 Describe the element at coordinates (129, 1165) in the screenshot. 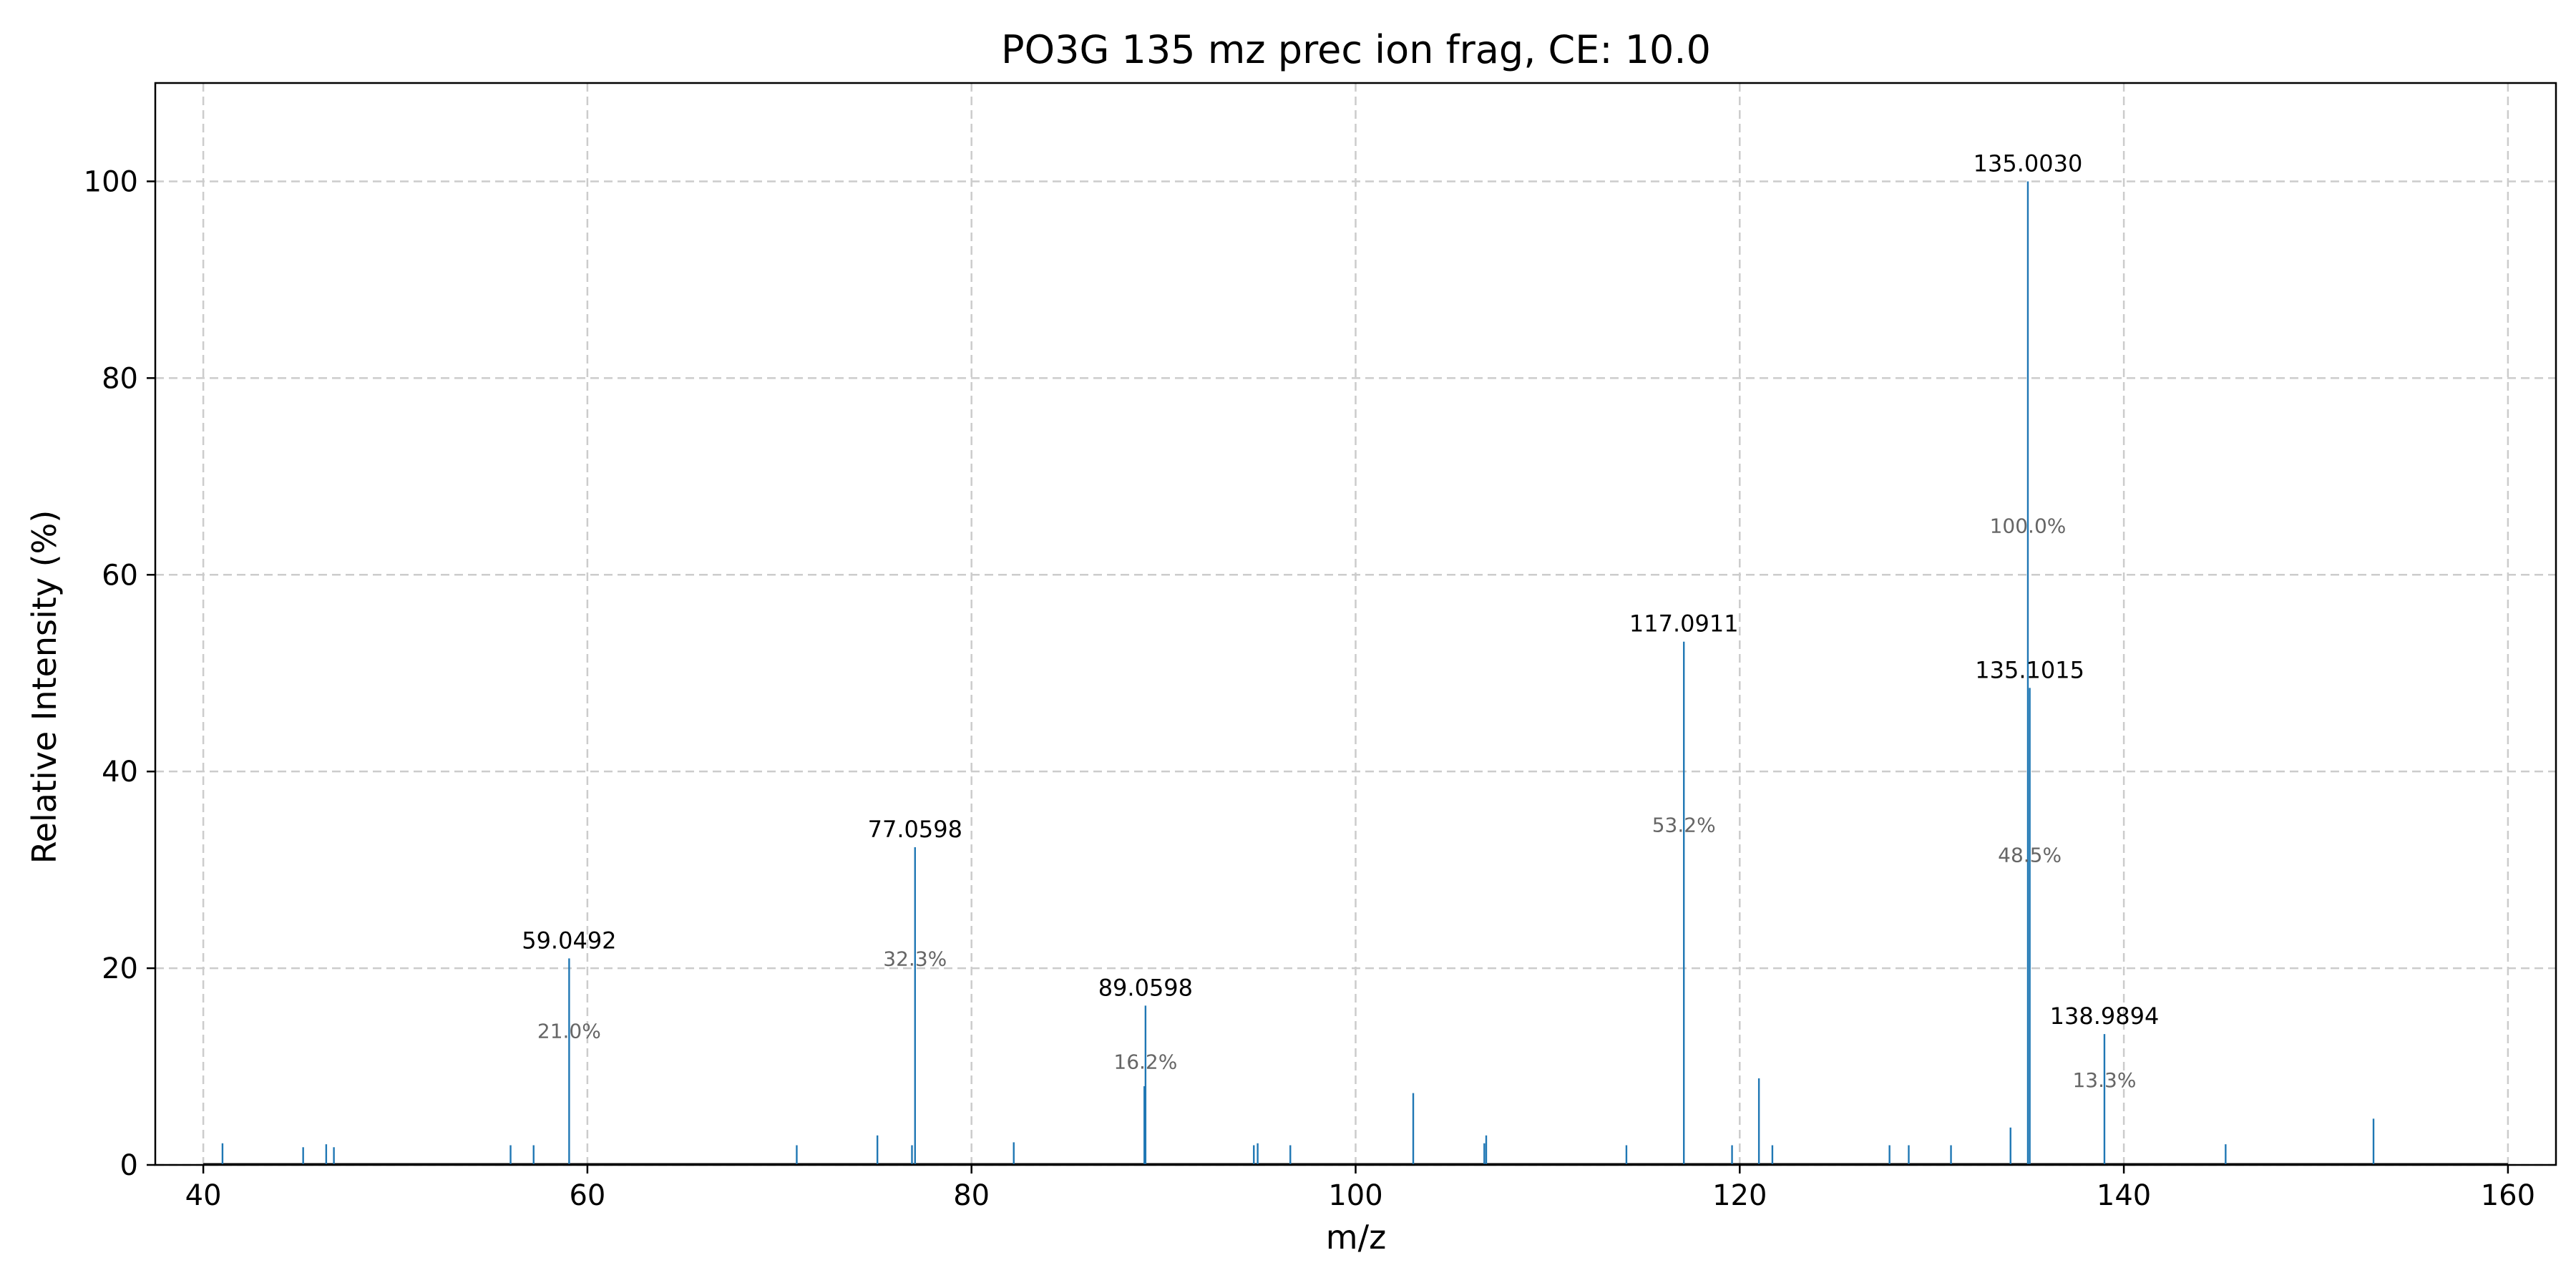

I see `y-tick-label: 0` at that location.